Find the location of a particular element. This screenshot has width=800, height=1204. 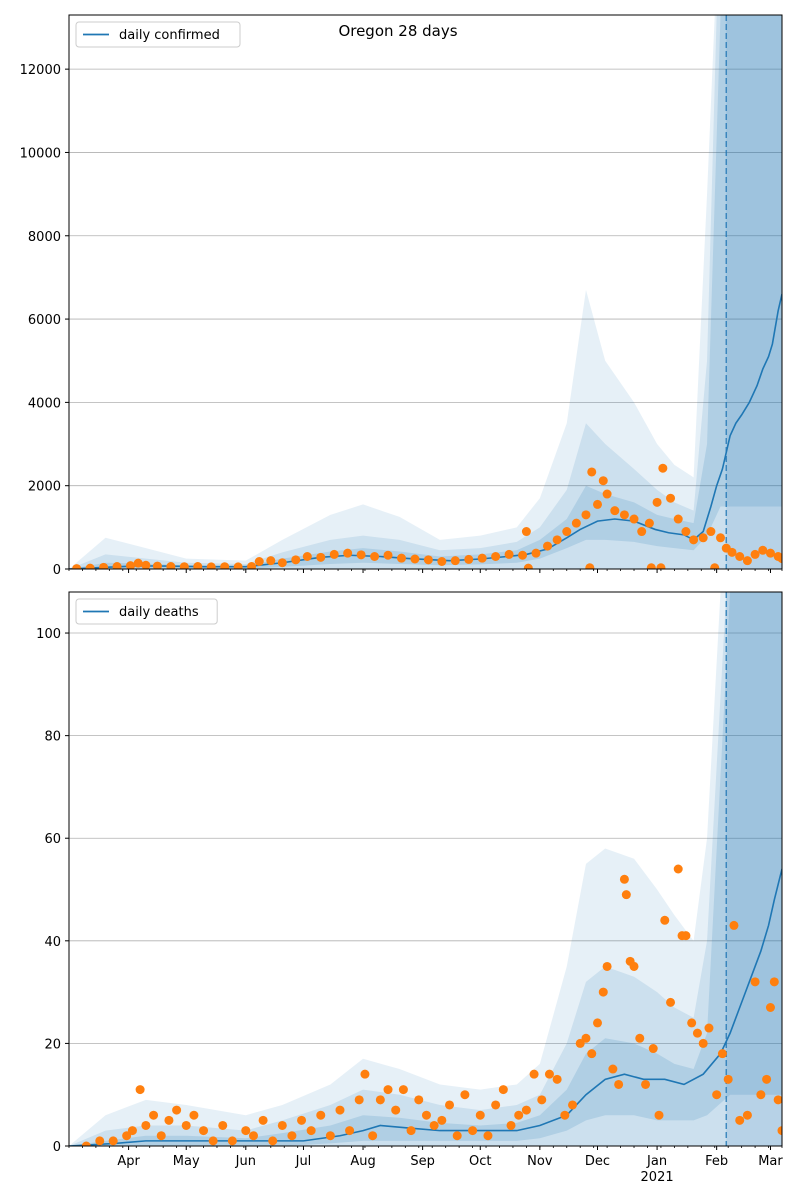

x-tick-label: Jul is located at coordinates (303, 1161).